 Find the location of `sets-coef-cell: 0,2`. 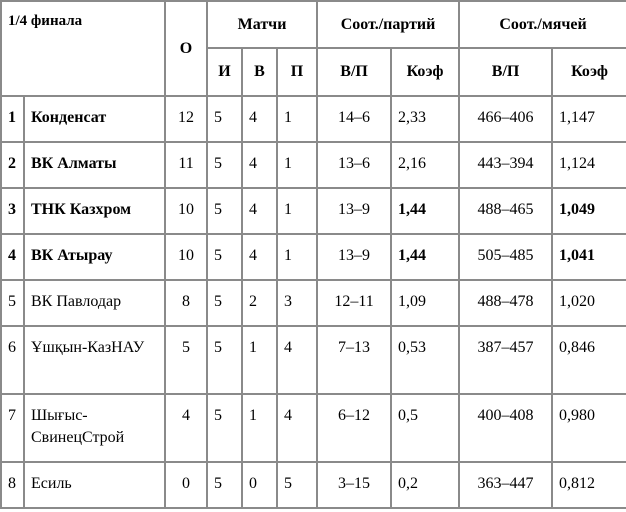

sets-coef-cell: 0,2 is located at coordinates (425, 485).